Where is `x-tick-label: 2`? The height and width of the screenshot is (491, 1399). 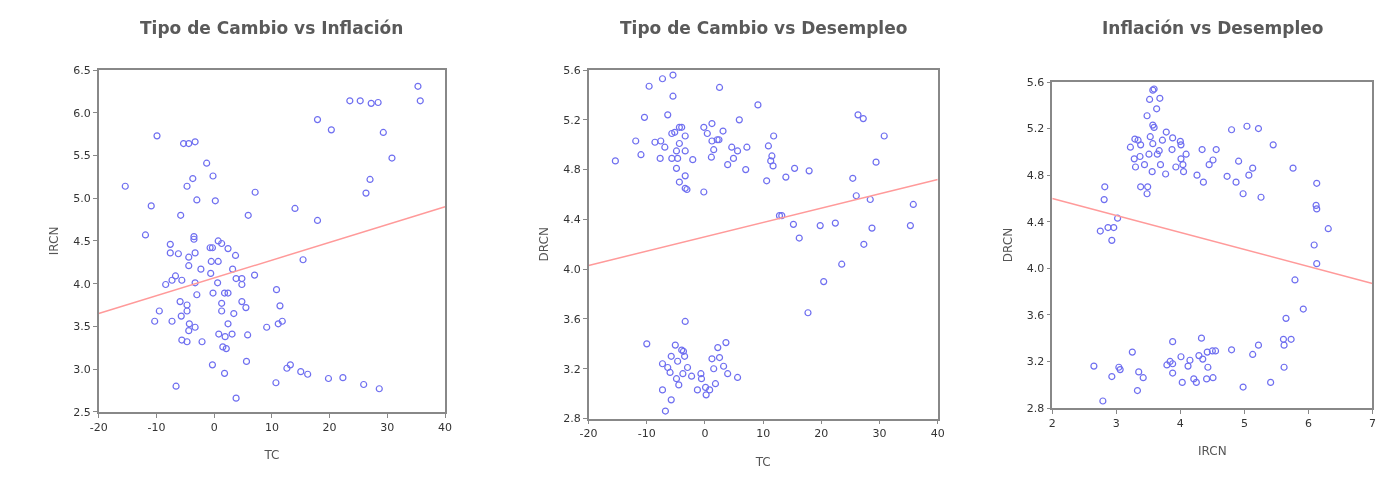 x-tick-label: 2 is located at coordinates (1052, 423).